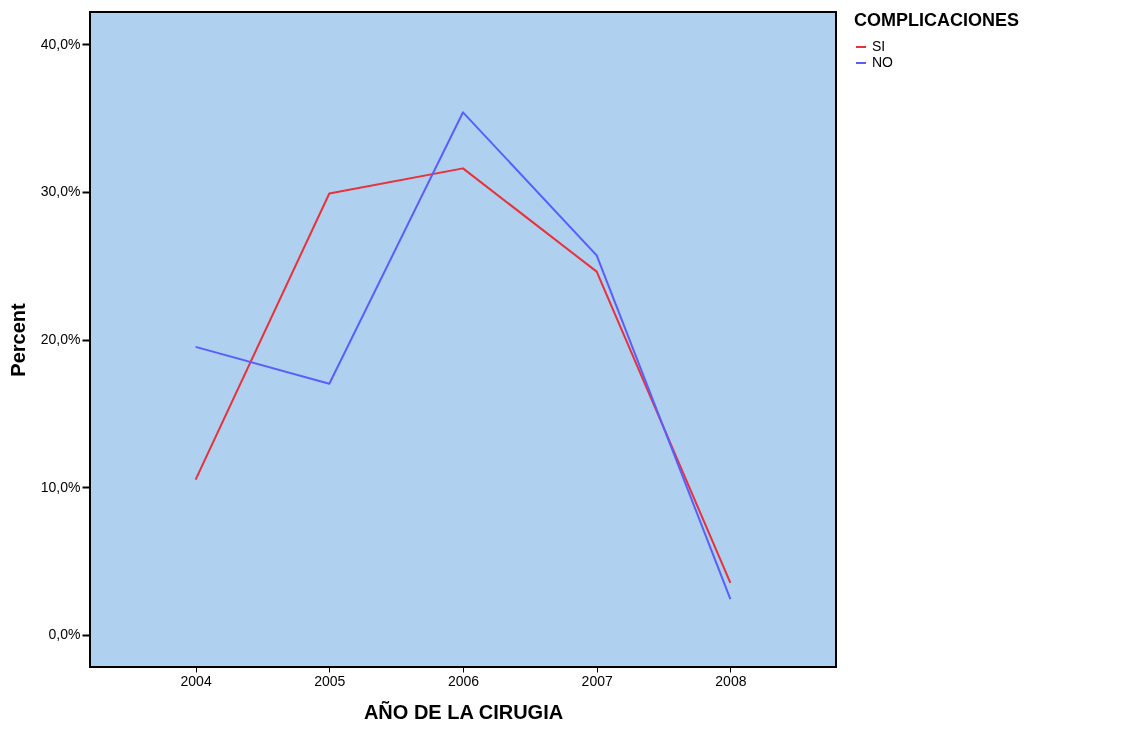 Image resolution: width=1134 pixels, height=738 pixels. What do you see at coordinates (17, 339) in the screenshot?
I see `y-axis-title: Percent` at bounding box center [17, 339].